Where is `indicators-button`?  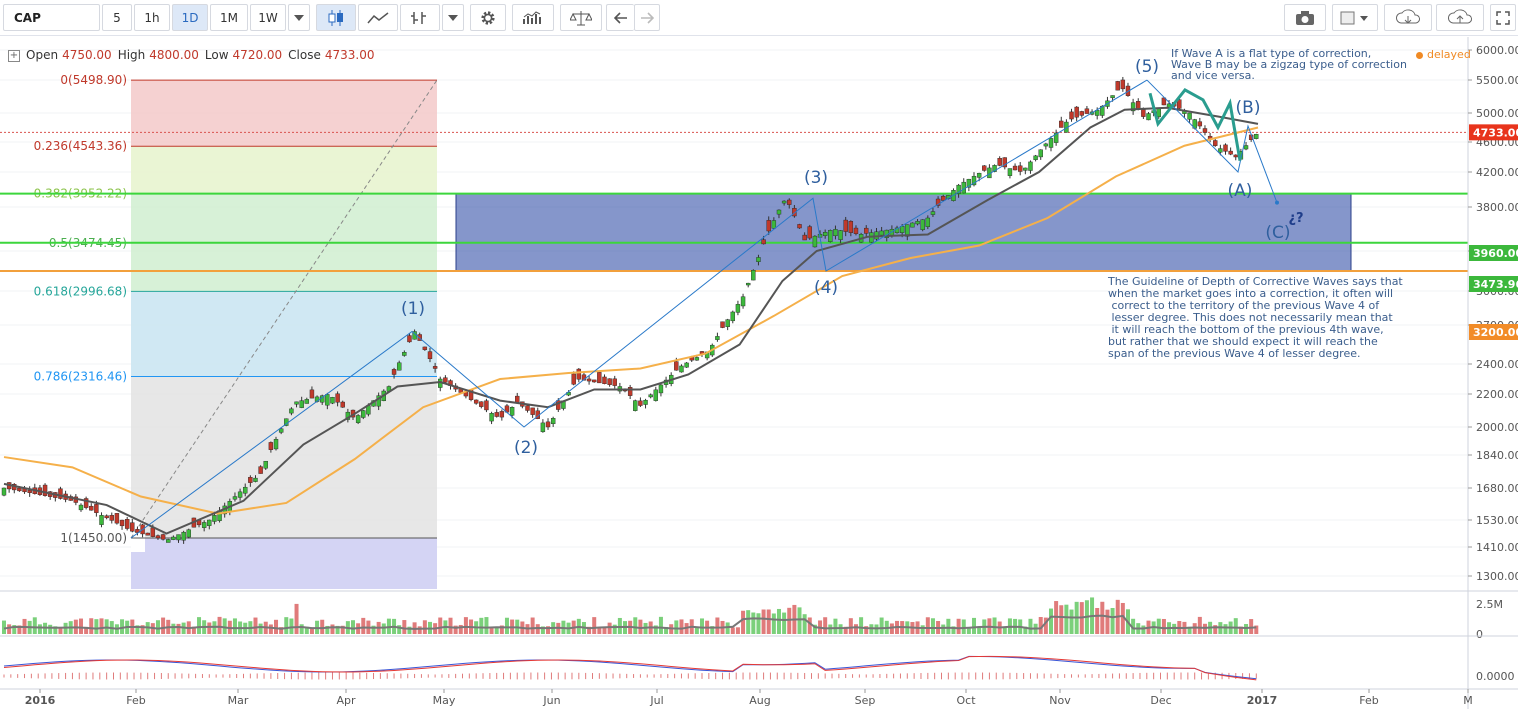 indicators-button is located at coordinates (378, 17).